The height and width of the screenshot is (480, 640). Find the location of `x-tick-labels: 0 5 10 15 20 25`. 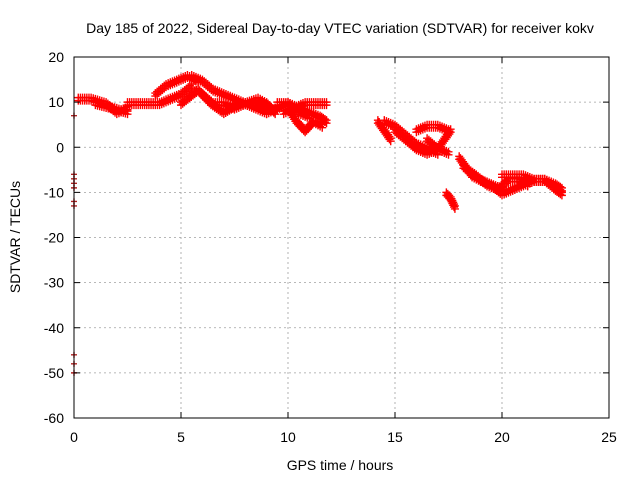

x-tick-labels: 0 5 10 15 20 25 is located at coordinates (343, 437).